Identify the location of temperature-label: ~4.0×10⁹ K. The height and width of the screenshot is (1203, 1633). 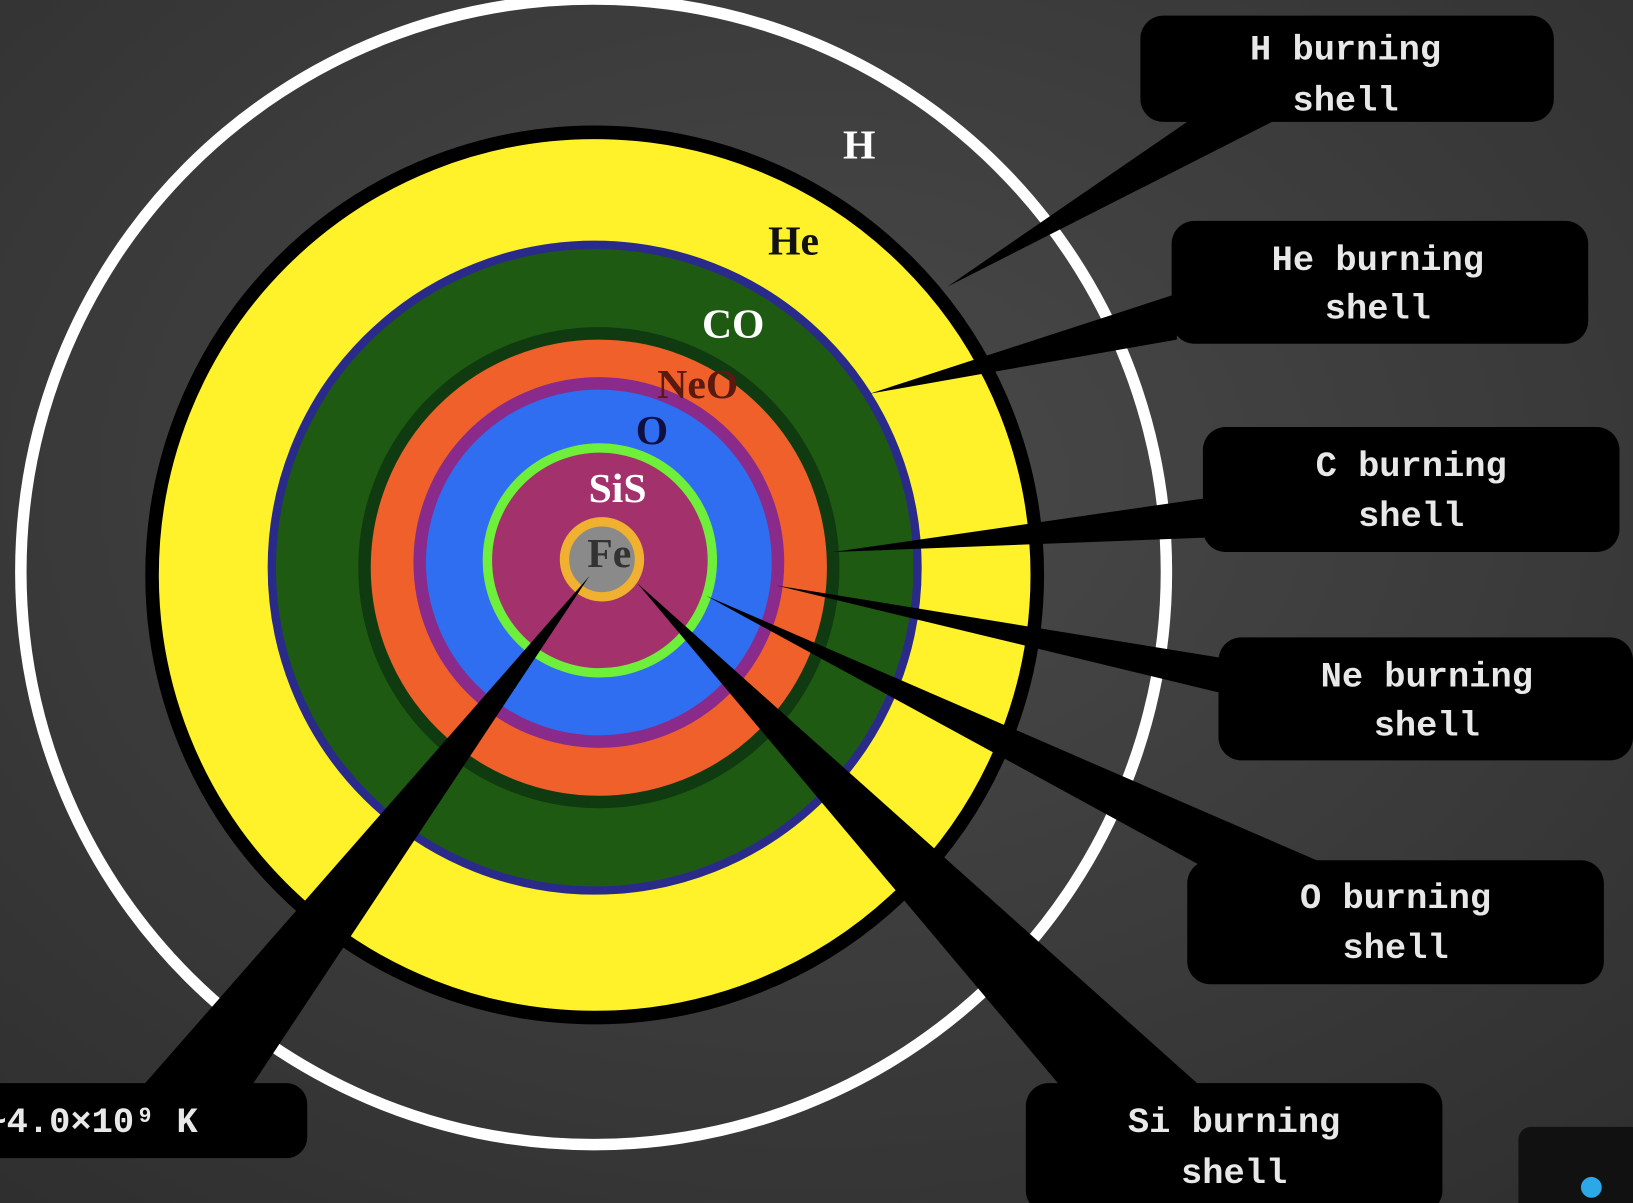
(99, 1123).